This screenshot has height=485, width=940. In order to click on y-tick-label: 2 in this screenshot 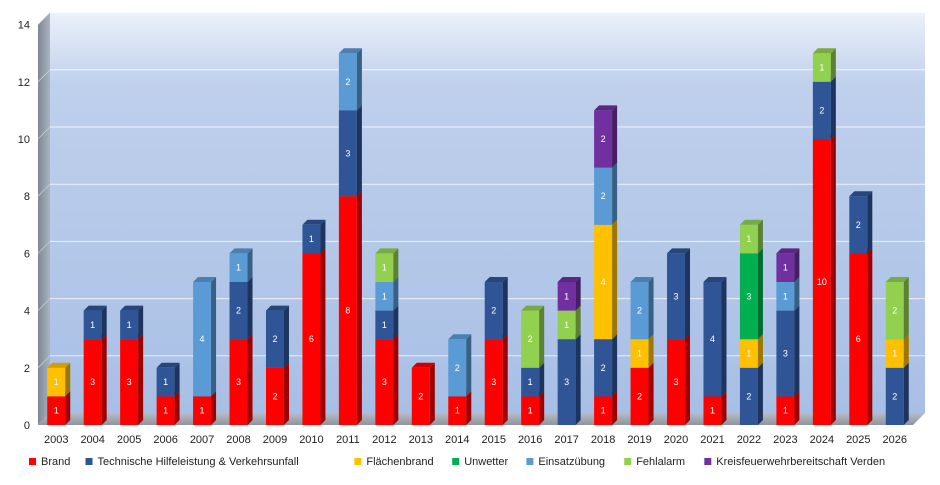, I will do `click(27, 369)`.